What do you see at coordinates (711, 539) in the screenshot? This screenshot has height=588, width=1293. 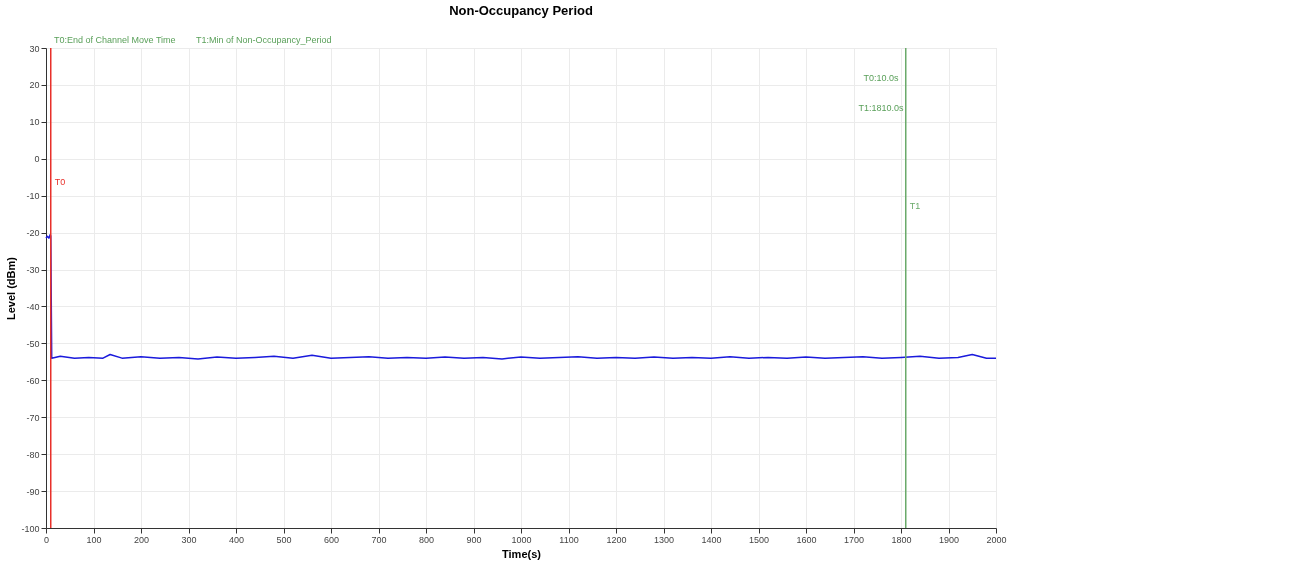 I see `x-tick-label: 1400` at bounding box center [711, 539].